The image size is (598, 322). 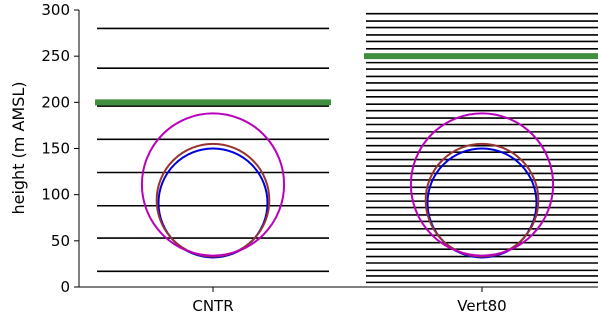 What do you see at coordinates (55, 56) in the screenshot?
I see `y-tick-label-250: 250` at bounding box center [55, 56].